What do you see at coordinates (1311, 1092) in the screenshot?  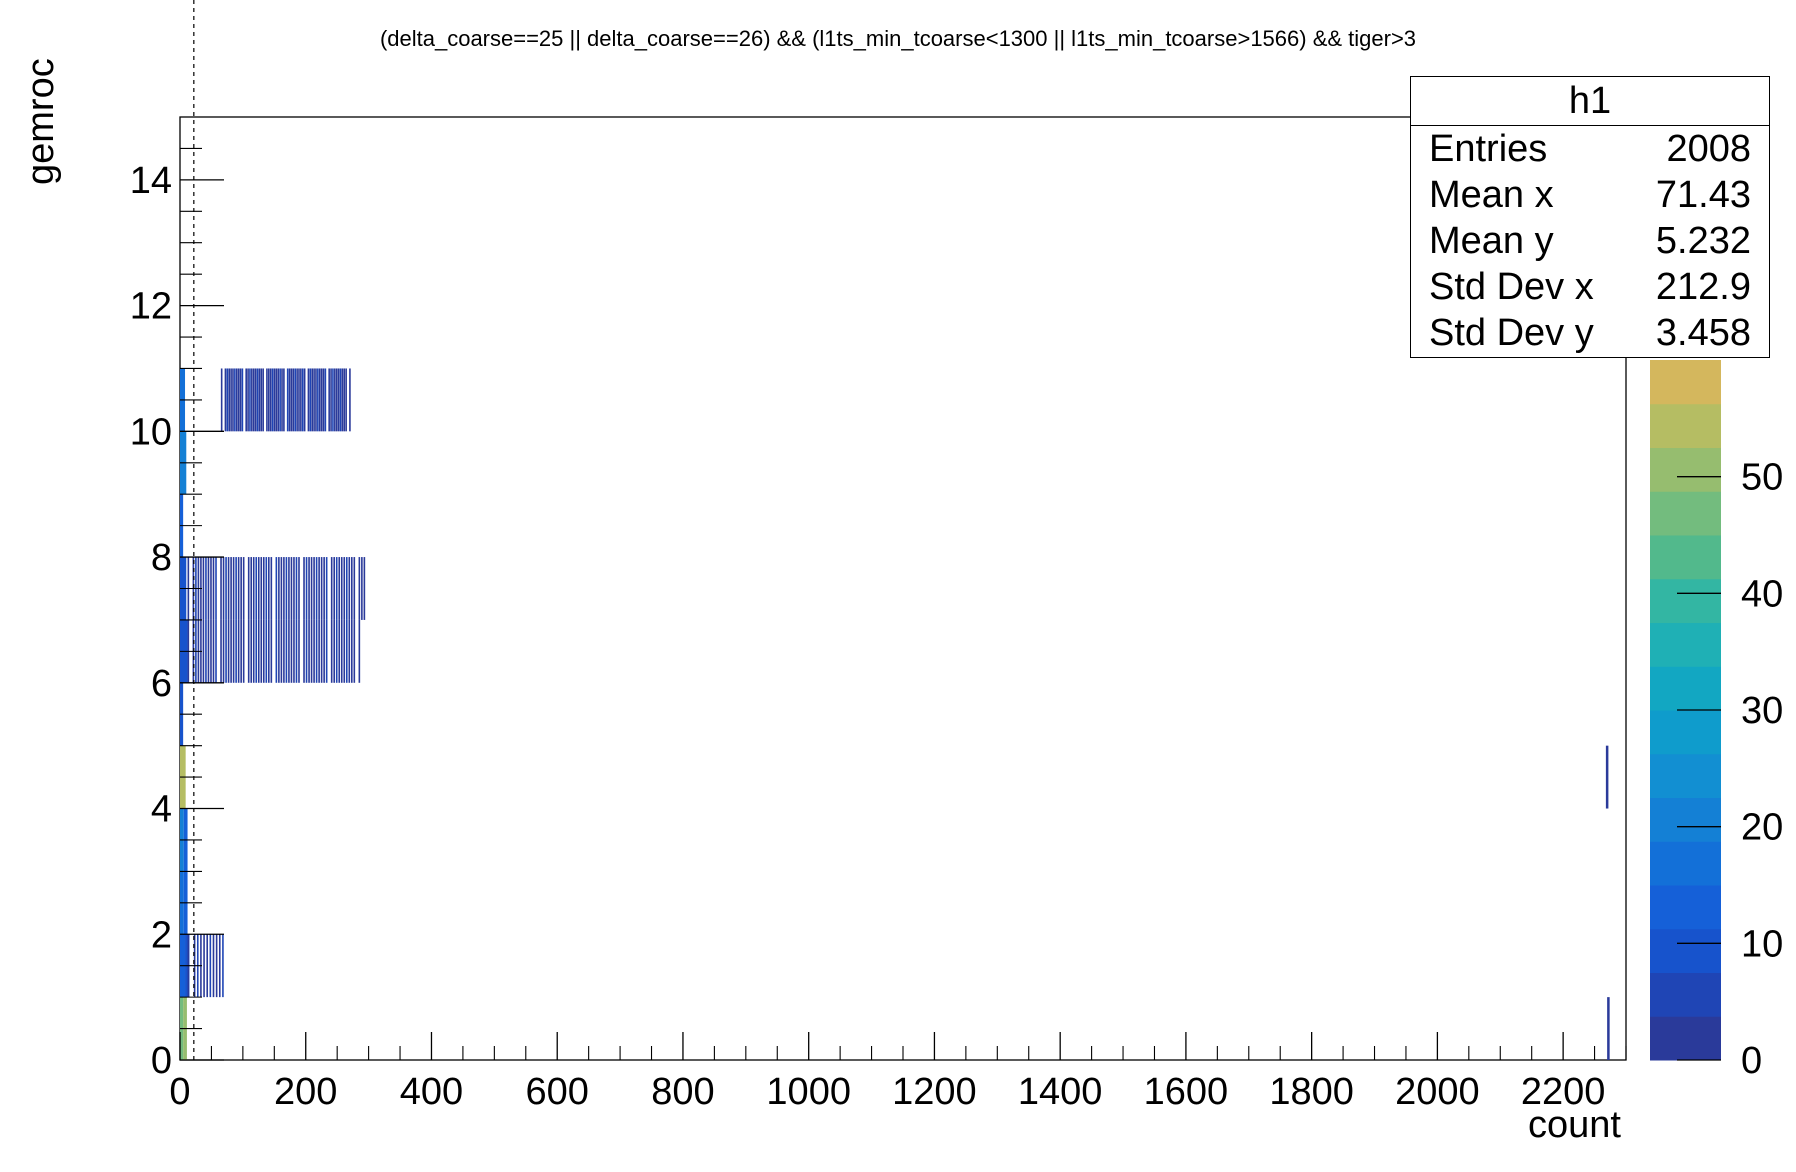 I see `x-tick-label: 1800` at bounding box center [1311, 1092].